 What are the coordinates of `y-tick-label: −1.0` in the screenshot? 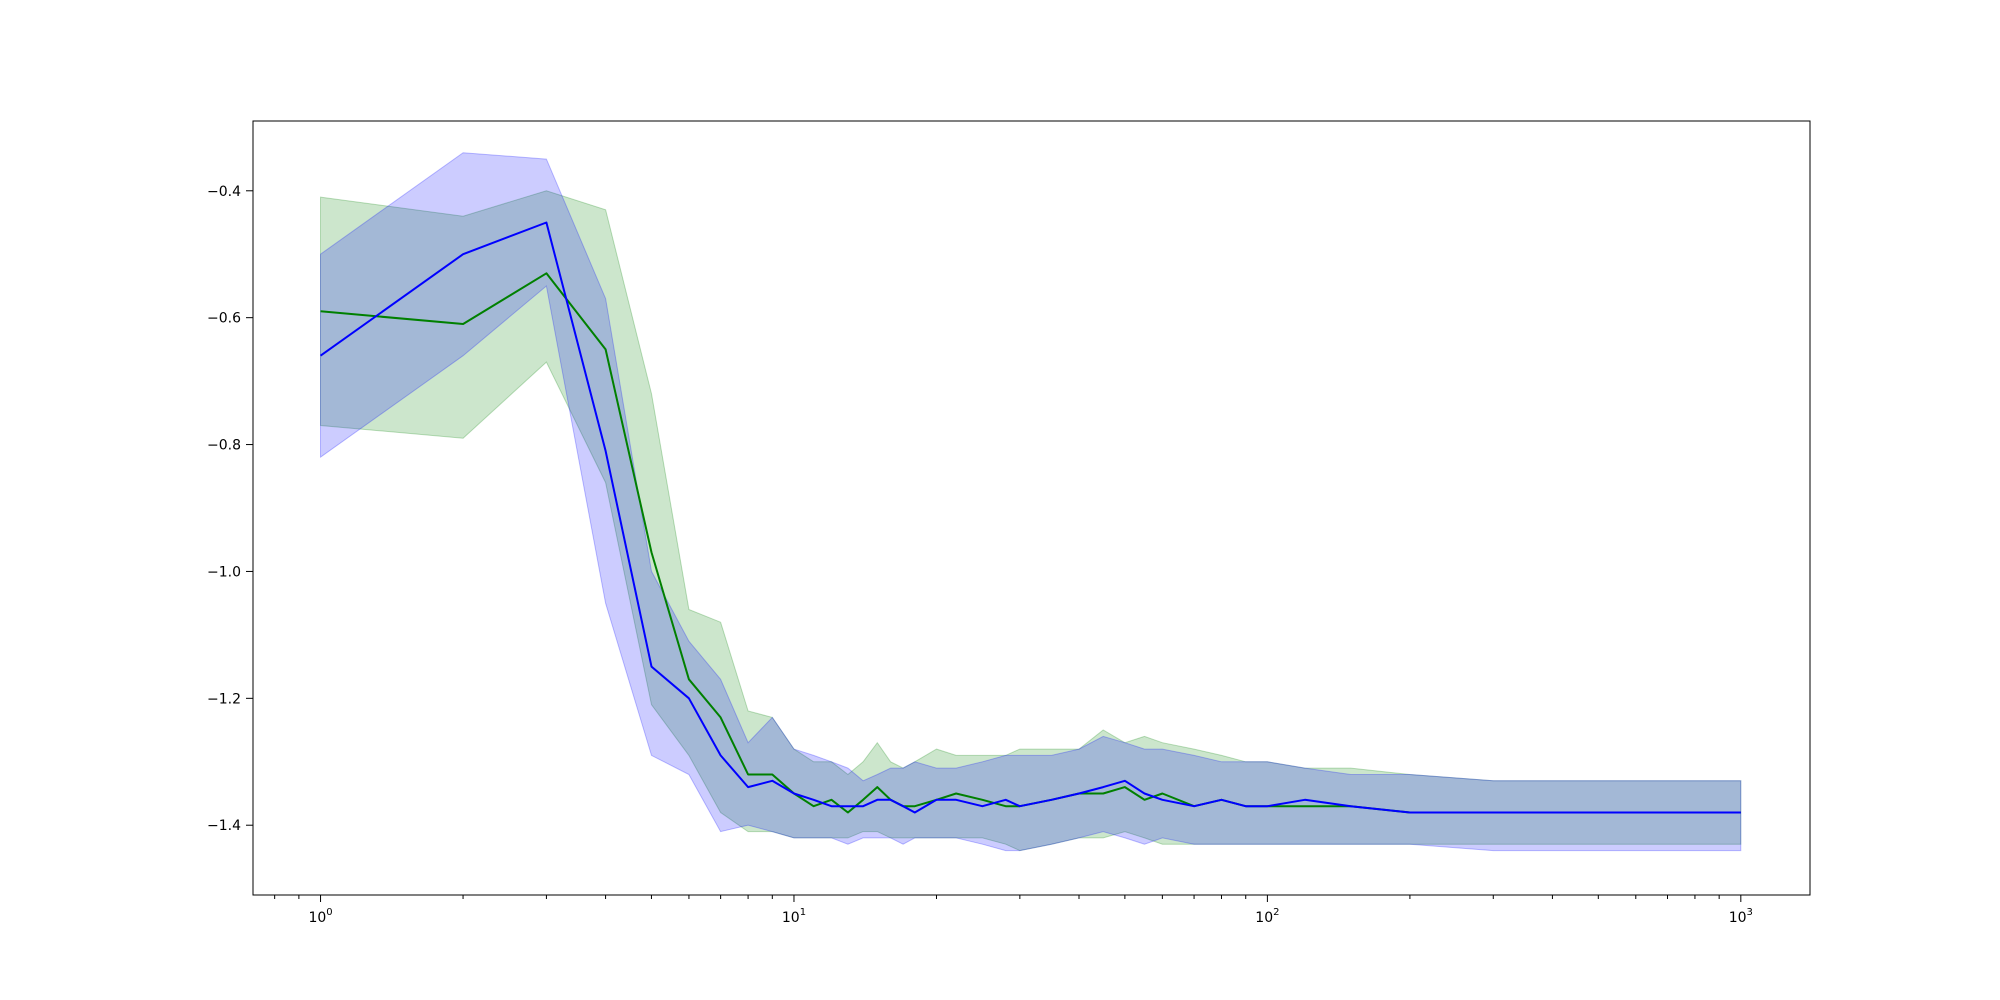 It's located at (224, 572).